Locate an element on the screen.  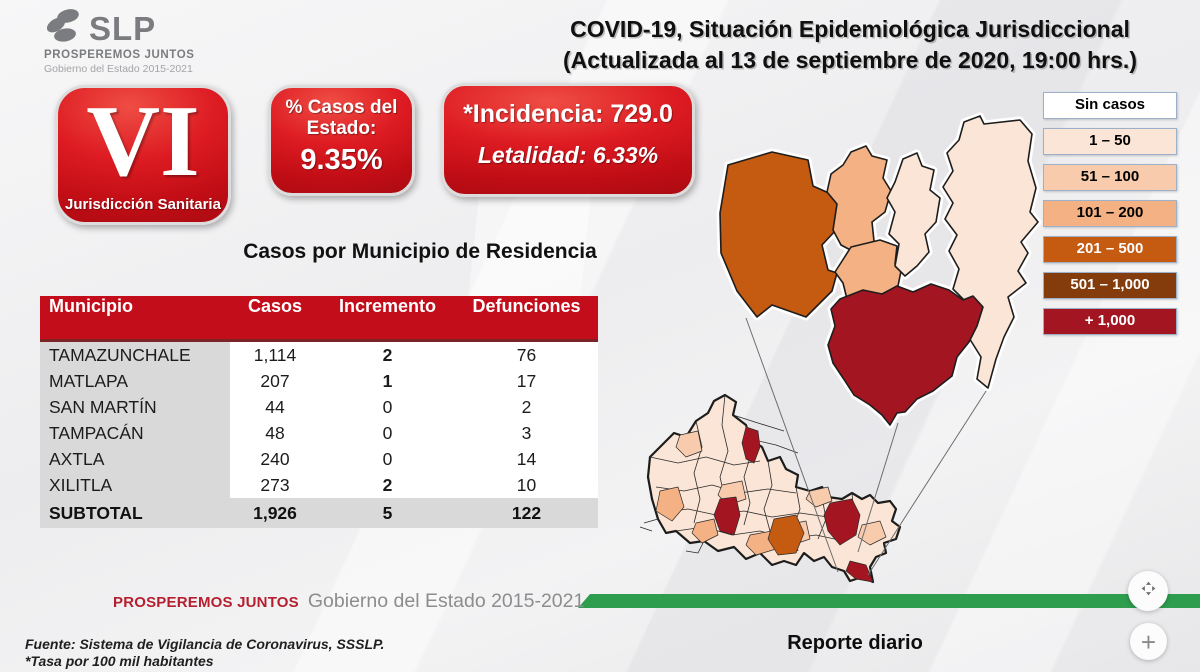
report-type-label: Reporte diario is located at coordinates (855, 643).